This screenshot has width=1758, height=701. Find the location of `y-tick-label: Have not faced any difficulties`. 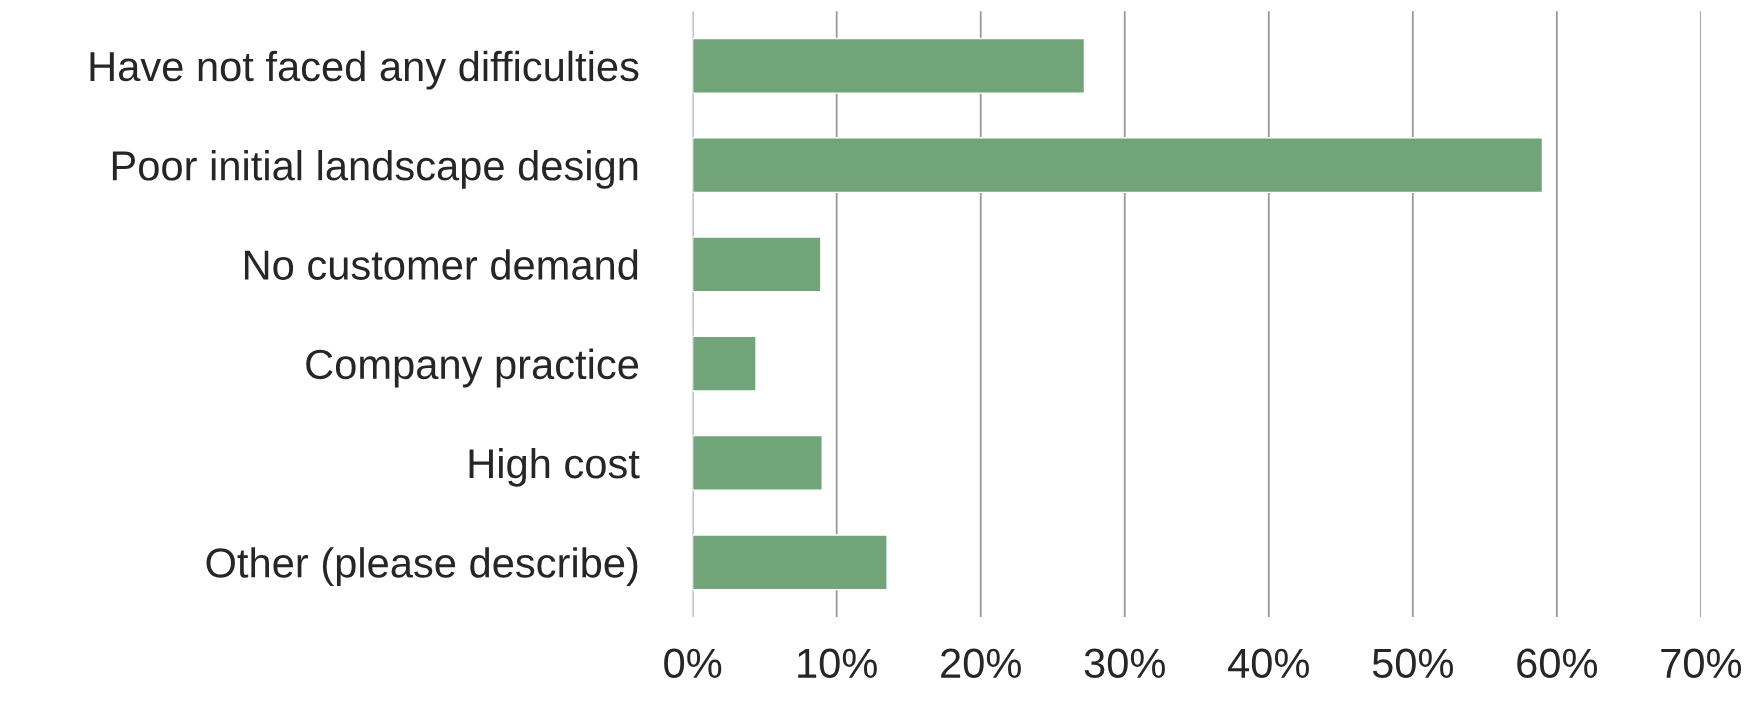

y-tick-label: Have not faced any difficulties is located at coordinates (364, 70).